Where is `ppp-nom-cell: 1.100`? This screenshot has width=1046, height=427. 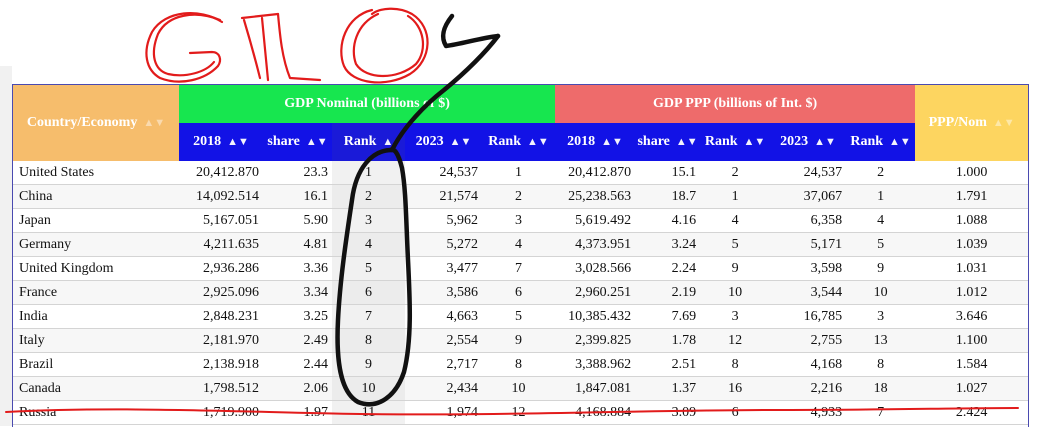
ppp-nom-cell: 1.100 is located at coordinates (972, 340).